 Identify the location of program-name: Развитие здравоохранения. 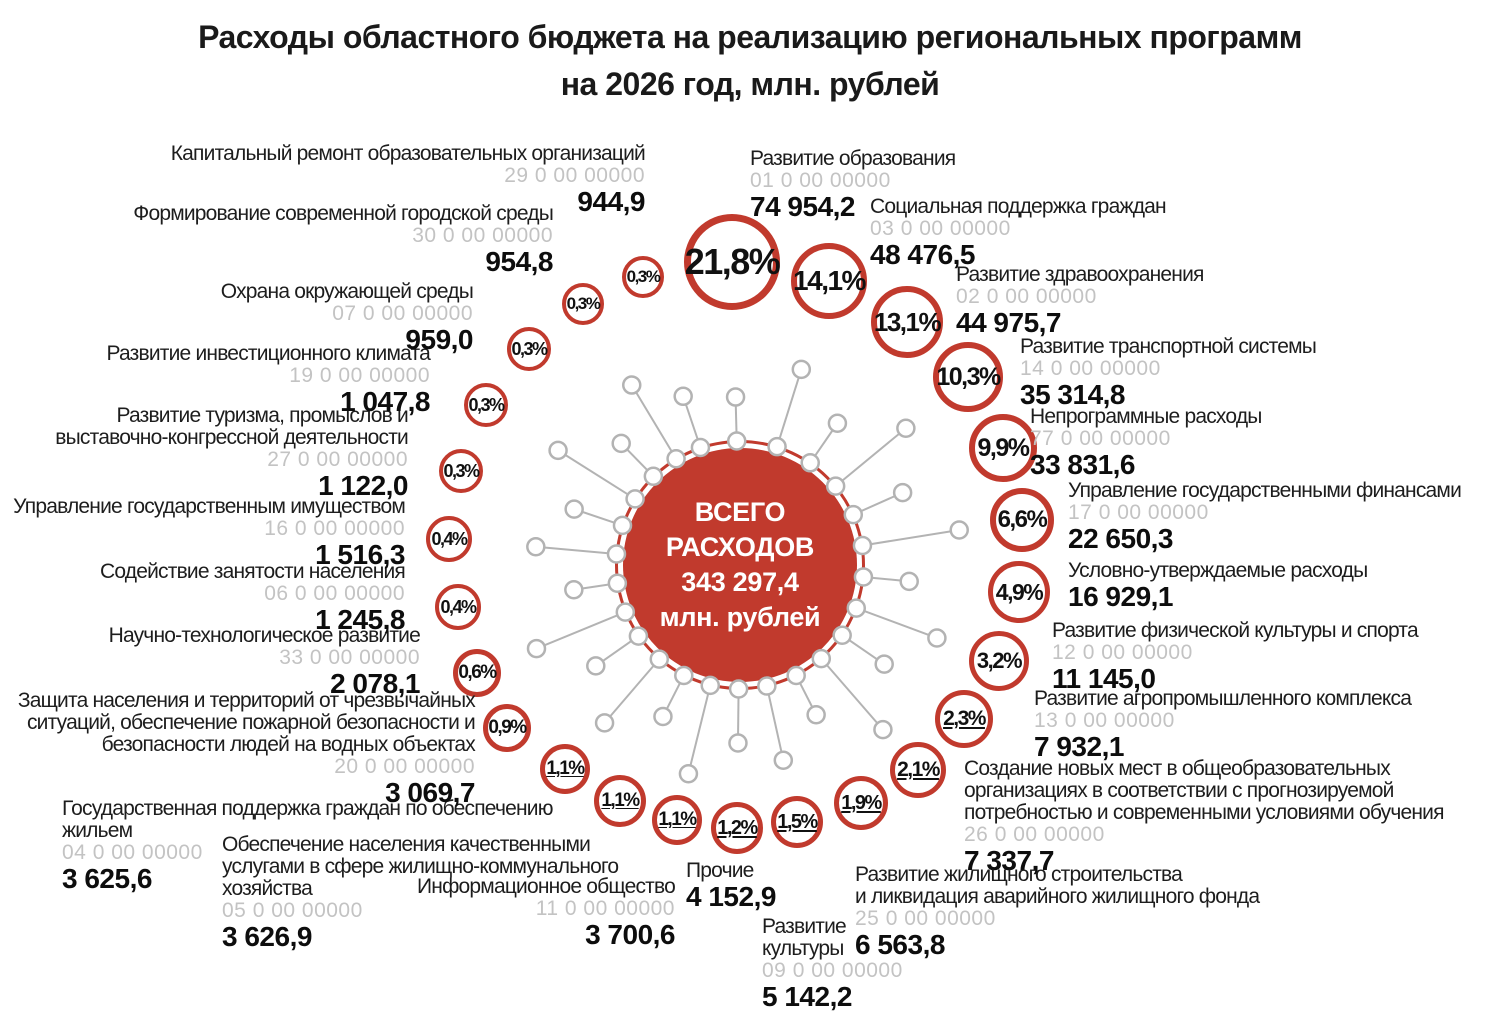
(1080, 274).